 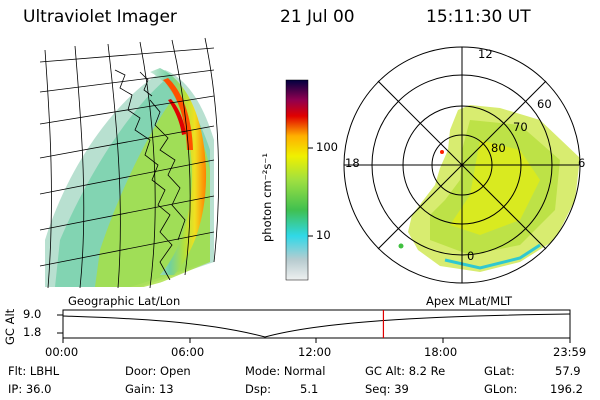 What do you see at coordinates (520, 127) in the screenshot?
I see `lat-label-70: 70` at bounding box center [520, 127].